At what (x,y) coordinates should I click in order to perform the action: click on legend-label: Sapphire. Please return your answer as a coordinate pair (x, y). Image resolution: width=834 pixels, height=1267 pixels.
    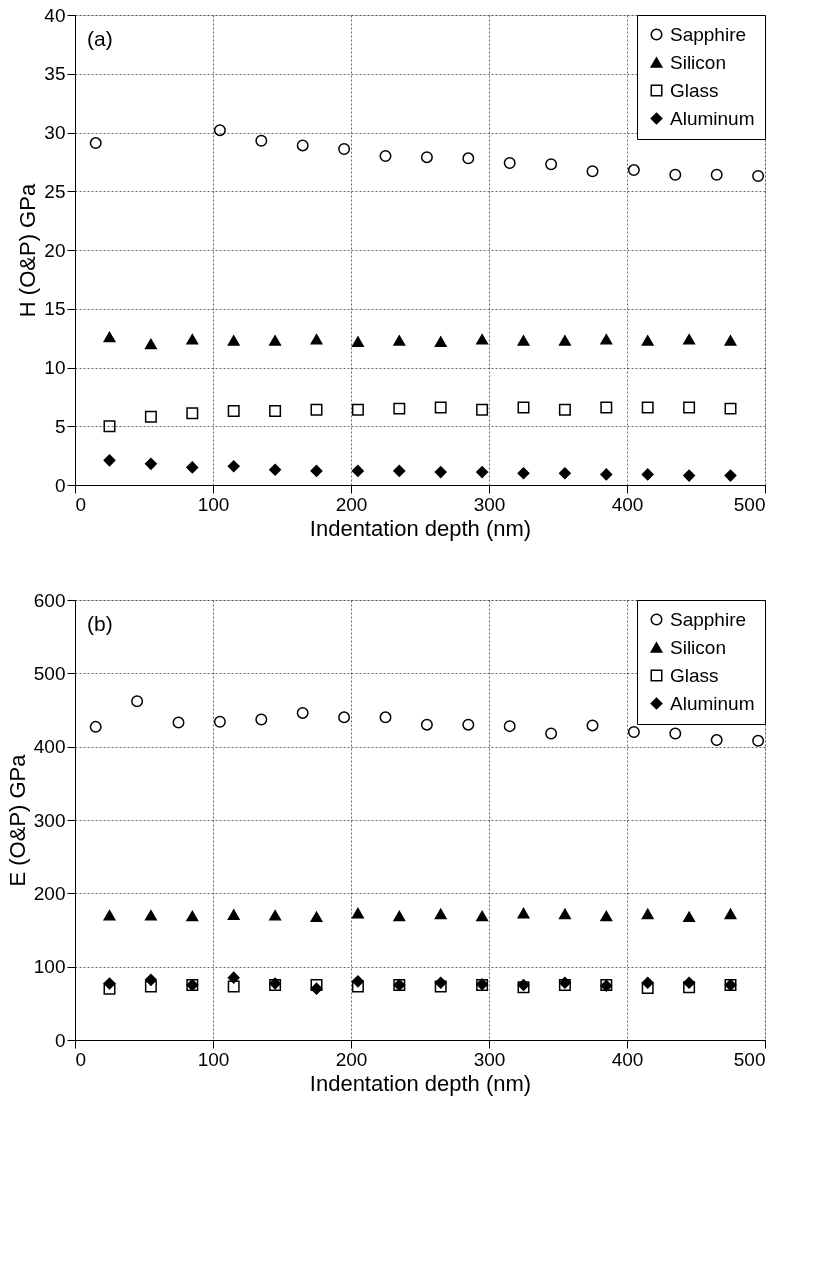
    Looking at the image, I should click on (708, 619).